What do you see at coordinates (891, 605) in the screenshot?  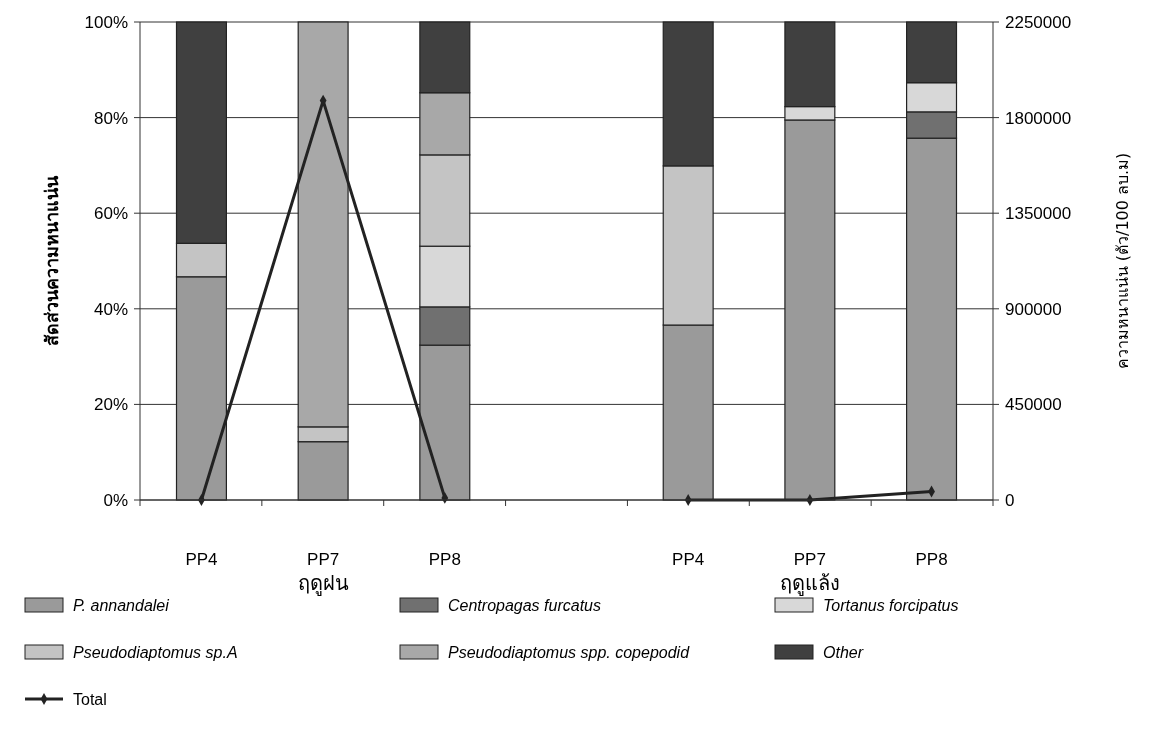 I see `legend-label: Tortanus forcipatus` at bounding box center [891, 605].